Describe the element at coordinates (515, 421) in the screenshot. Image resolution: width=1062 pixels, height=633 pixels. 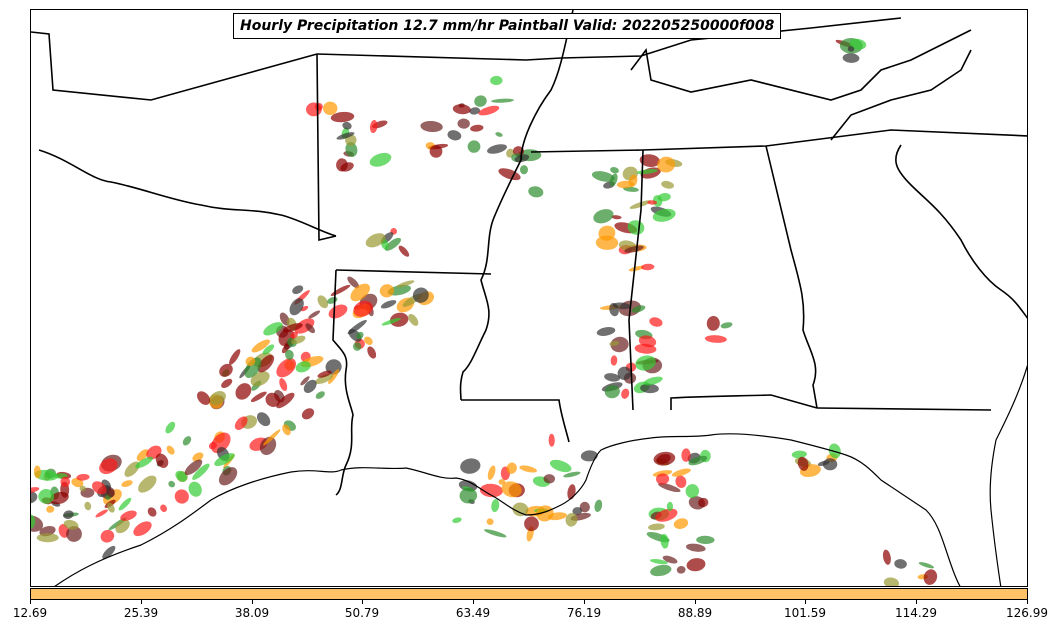
I see `border-louisiana-mississippi` at that location.